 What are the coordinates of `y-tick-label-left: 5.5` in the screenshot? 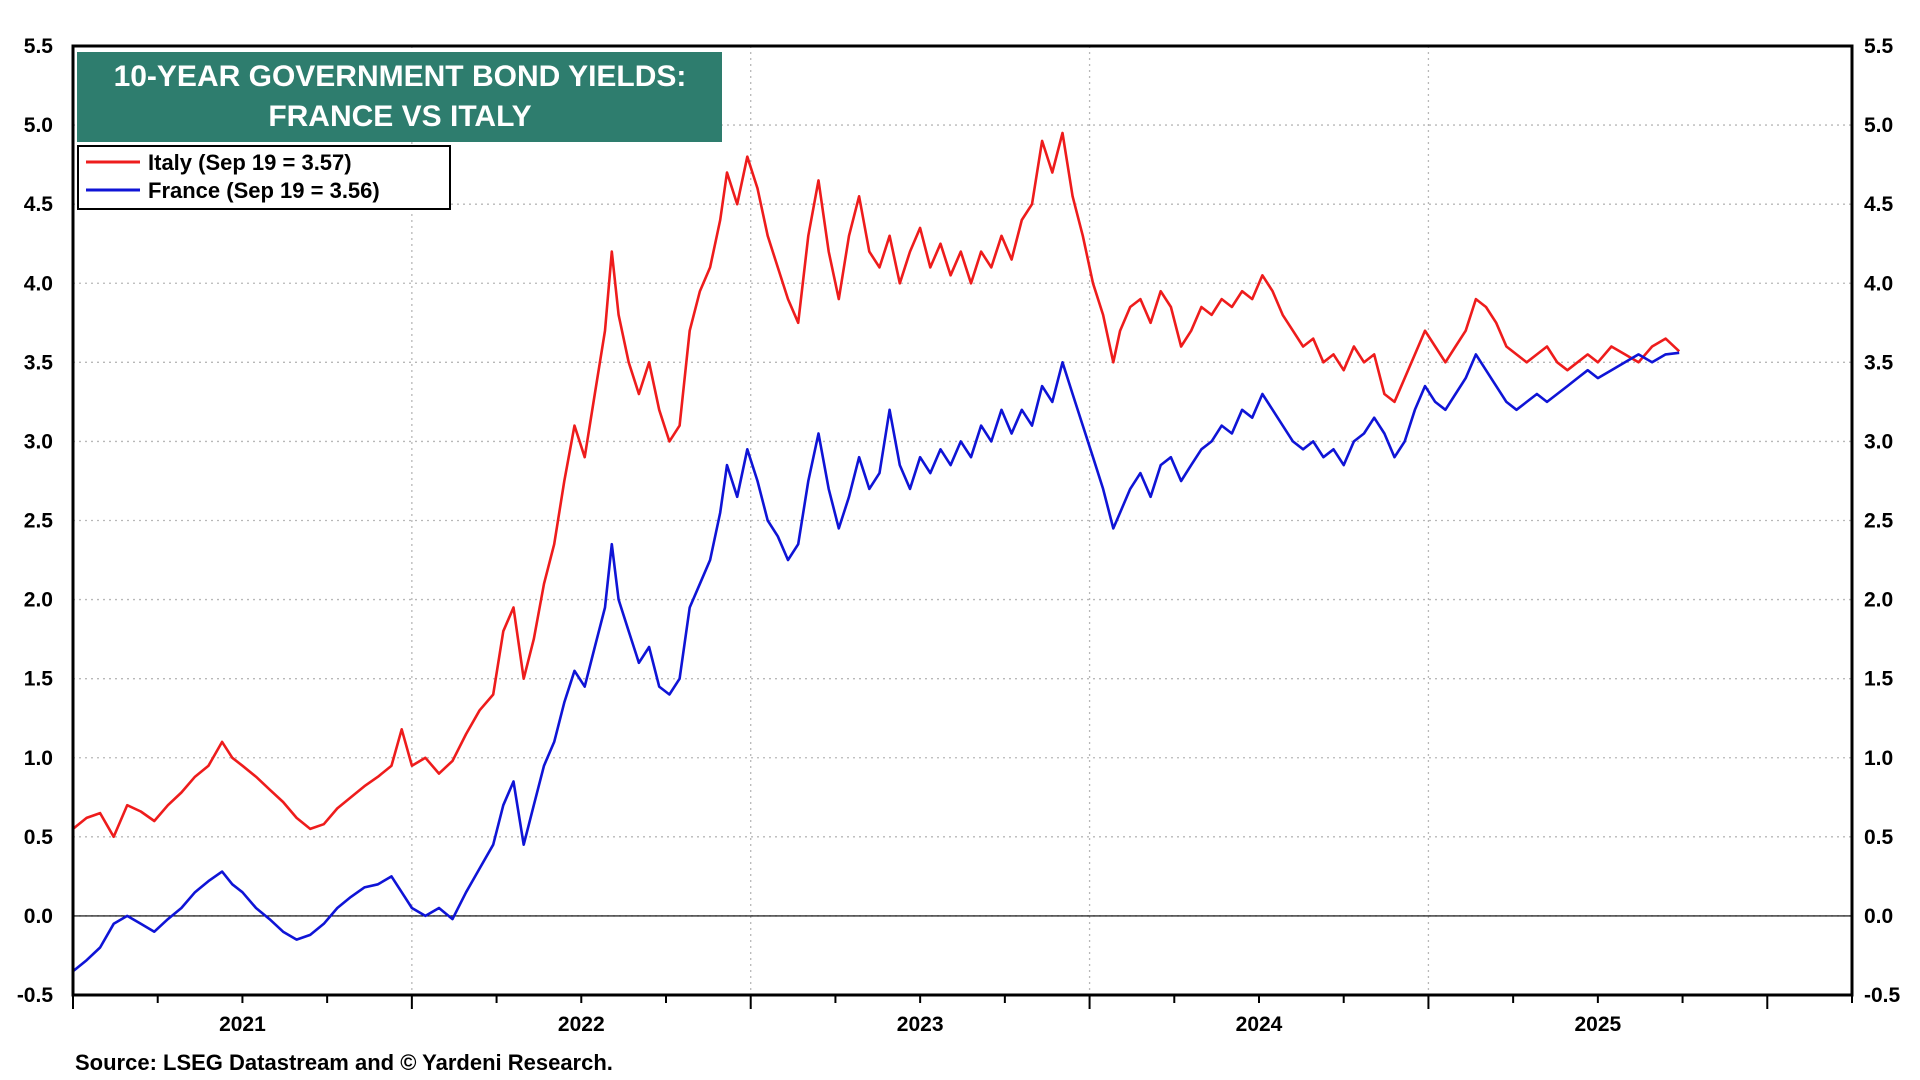 It's located at (39, 46).